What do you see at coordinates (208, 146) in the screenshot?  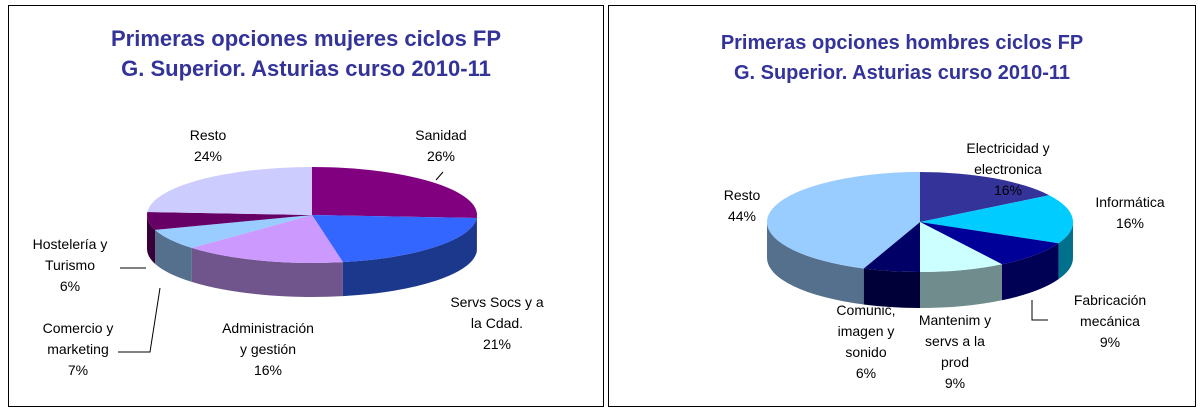 I see `slice-label: Resto 24%` at bounding box center [208, 146].